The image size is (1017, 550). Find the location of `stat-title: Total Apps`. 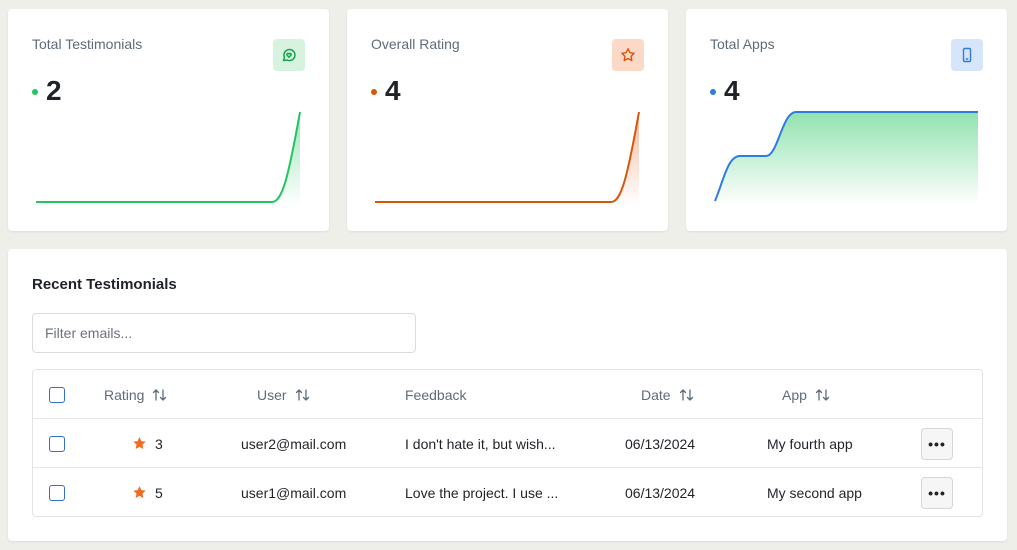

stat-title: Total Apps is located at coordinates (742, 44).